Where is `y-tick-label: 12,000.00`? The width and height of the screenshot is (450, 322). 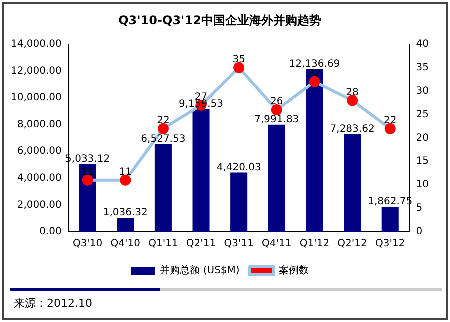
y-tick-label: 12,000.00 is located at coordinates (36, 71).